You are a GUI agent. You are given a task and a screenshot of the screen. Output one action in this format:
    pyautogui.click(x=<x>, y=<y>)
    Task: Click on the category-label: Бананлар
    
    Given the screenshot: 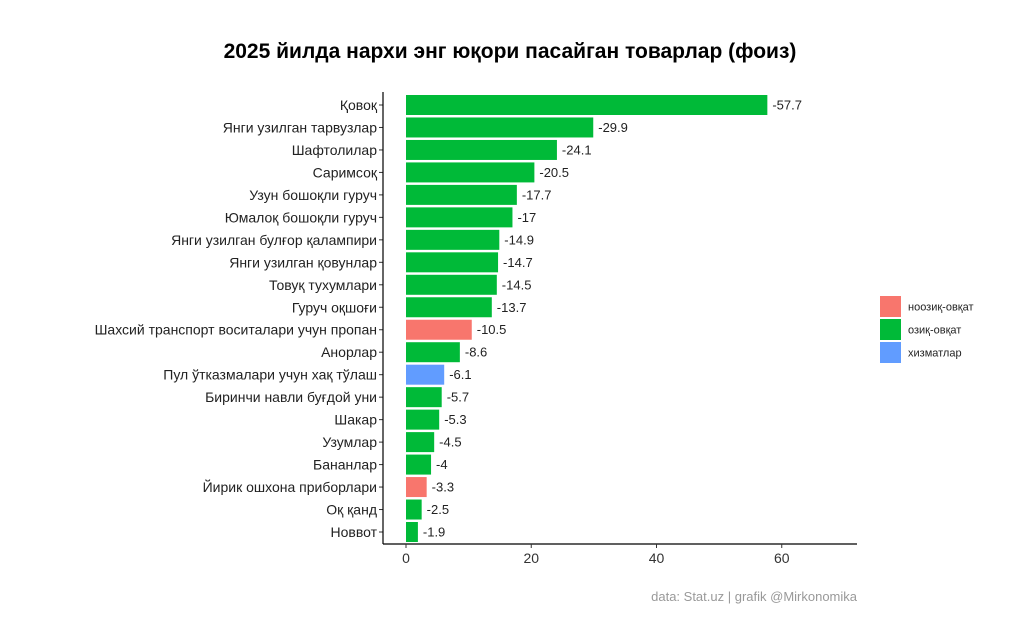 What is the action you would take?
    pyautogui.click(x=345, y=465)
    